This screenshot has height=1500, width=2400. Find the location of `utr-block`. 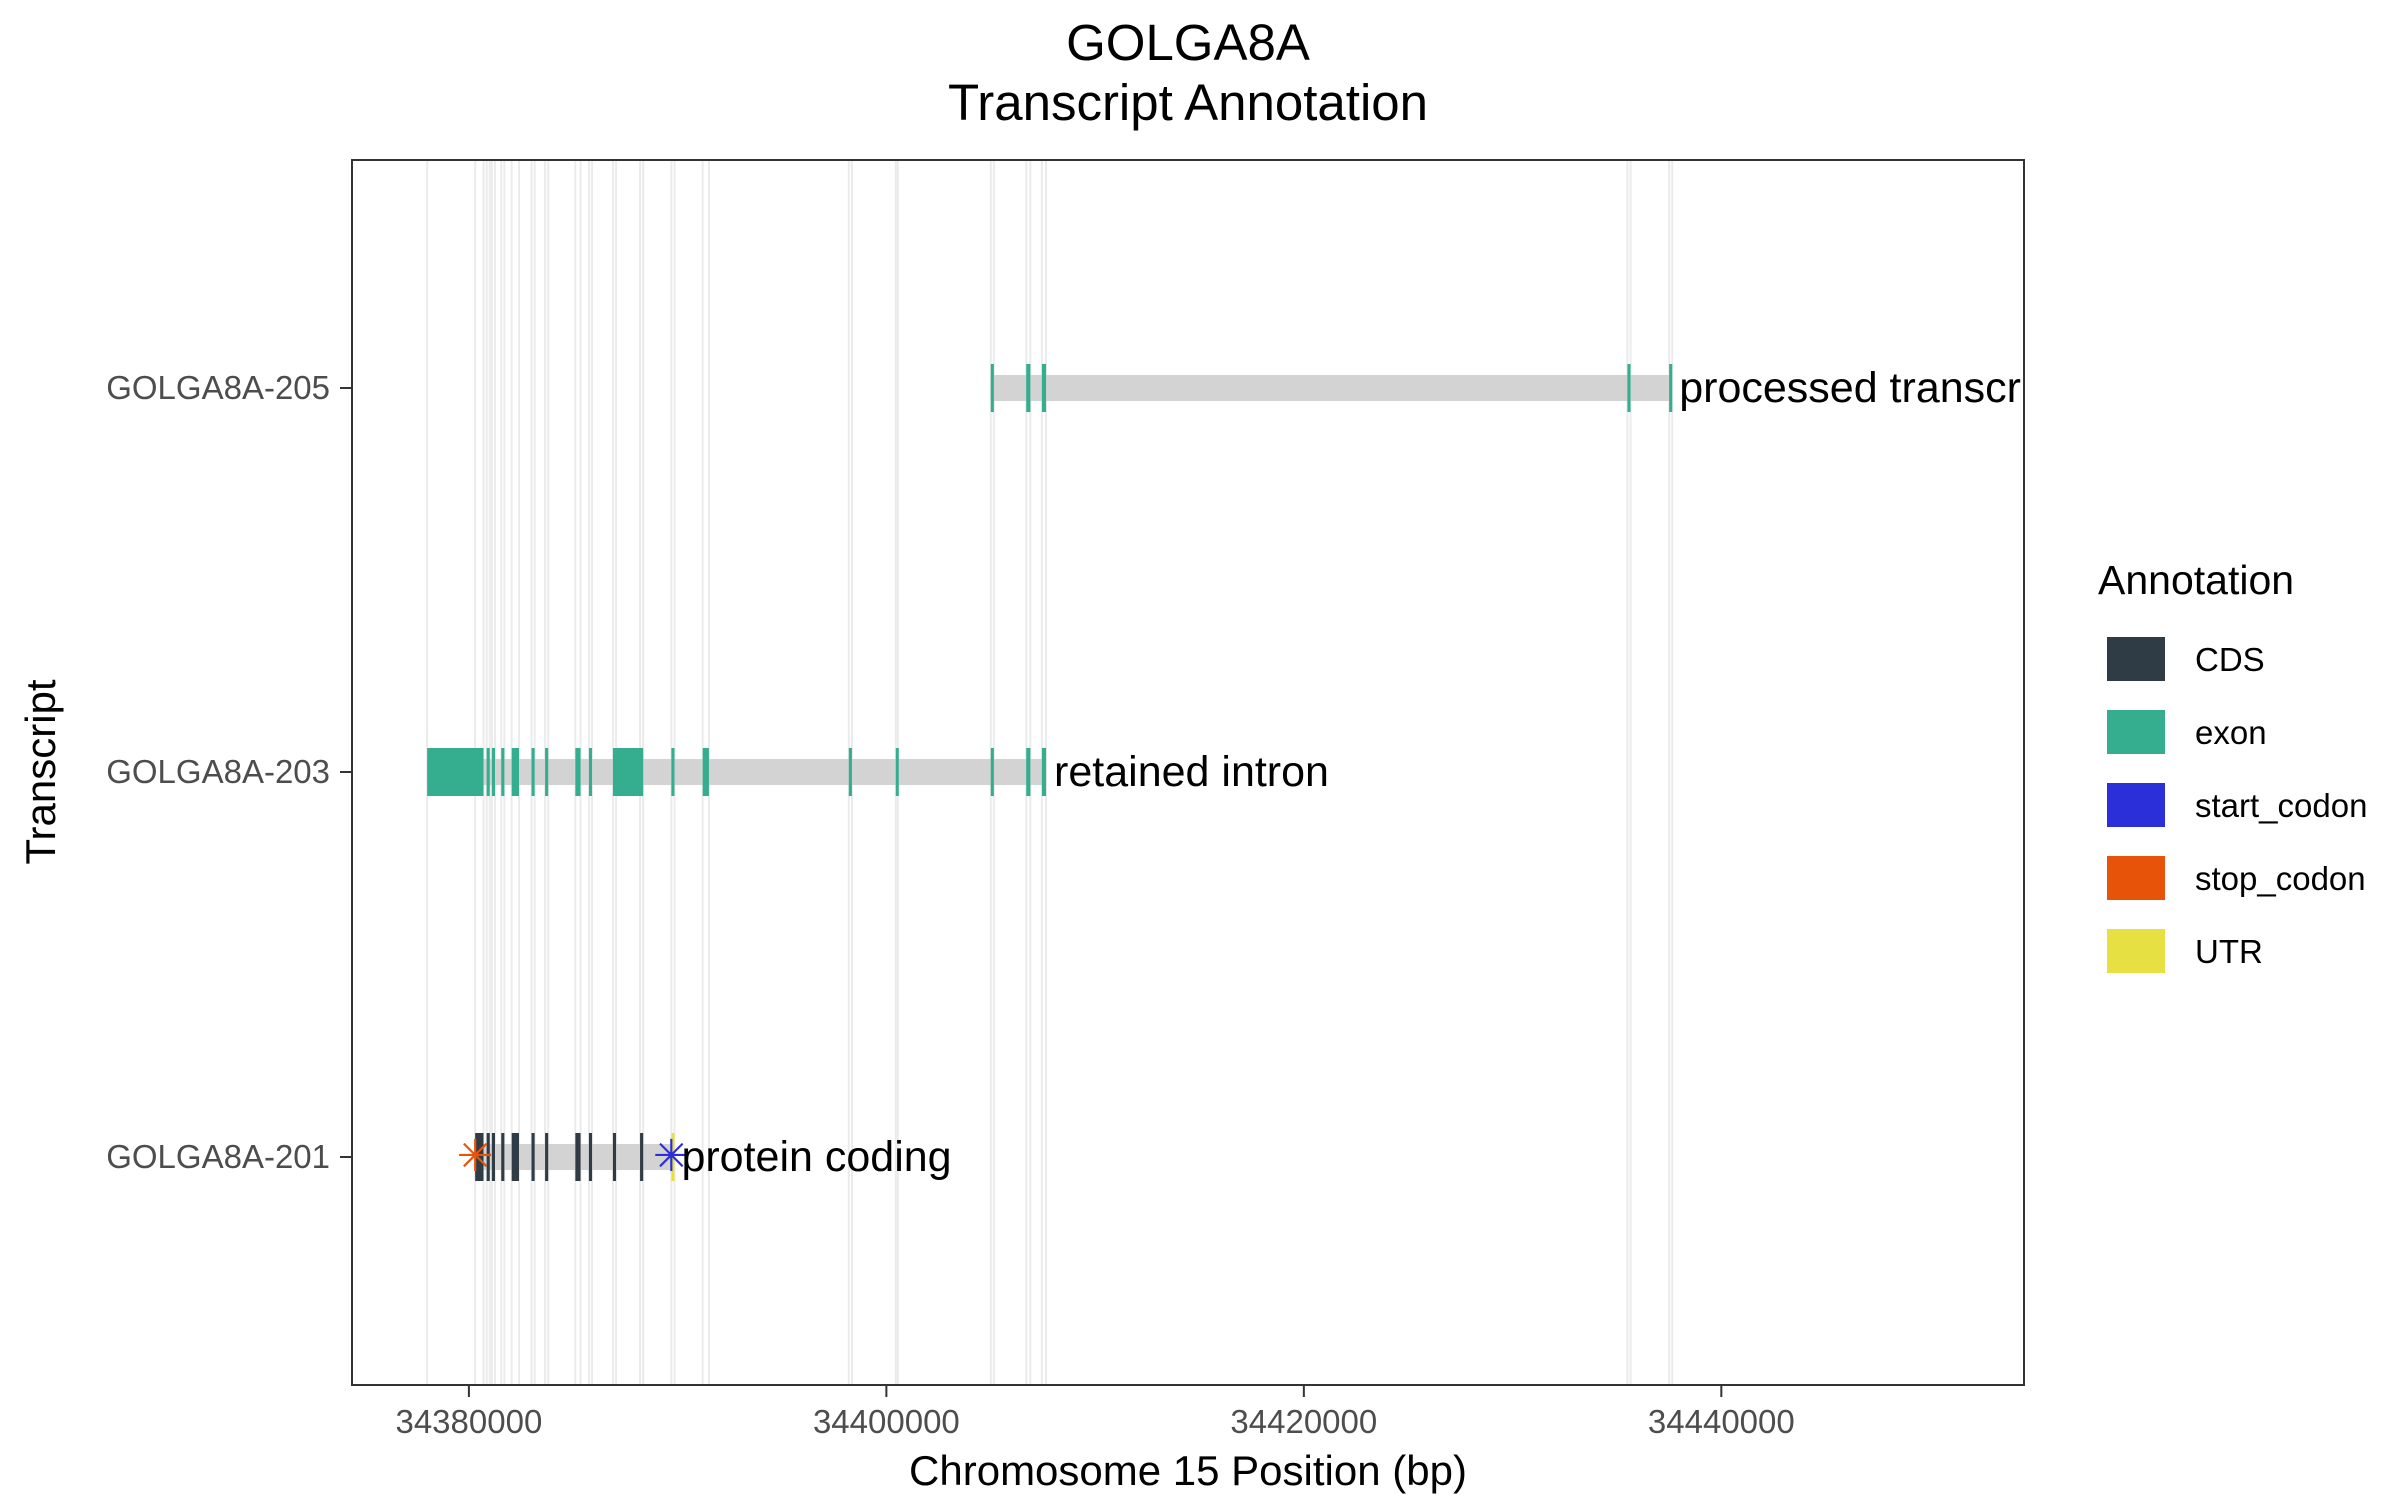

utr-block is located at coordinates (673, 1157).